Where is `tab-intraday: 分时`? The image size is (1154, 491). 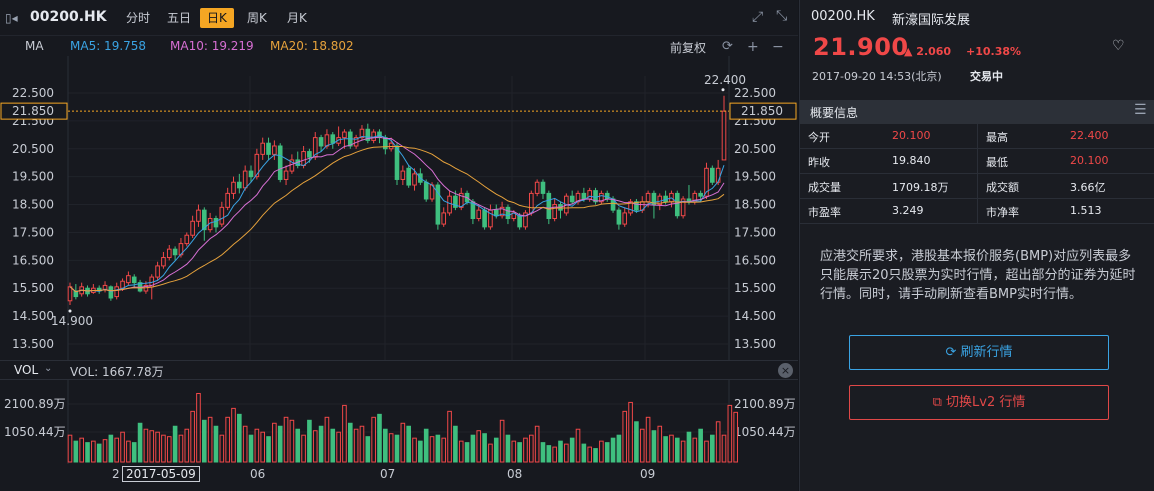 tab-intraday: 分时 is located at coordinates (138, 18).